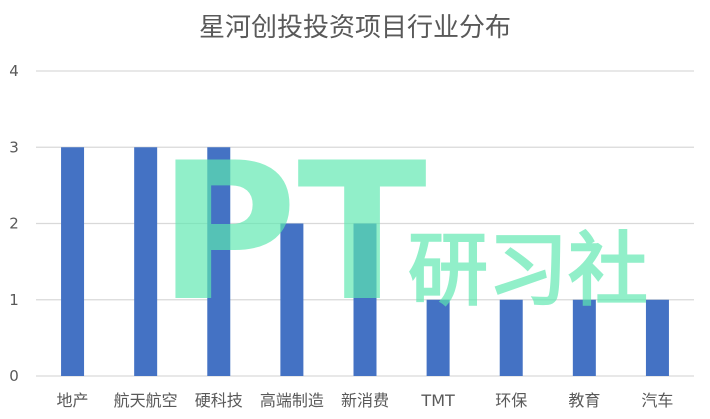 The image size is (710, 419). Describe the element at coordinates (14, 147) in the screenshot. I see `y-tick-label-3: 3` at that location.